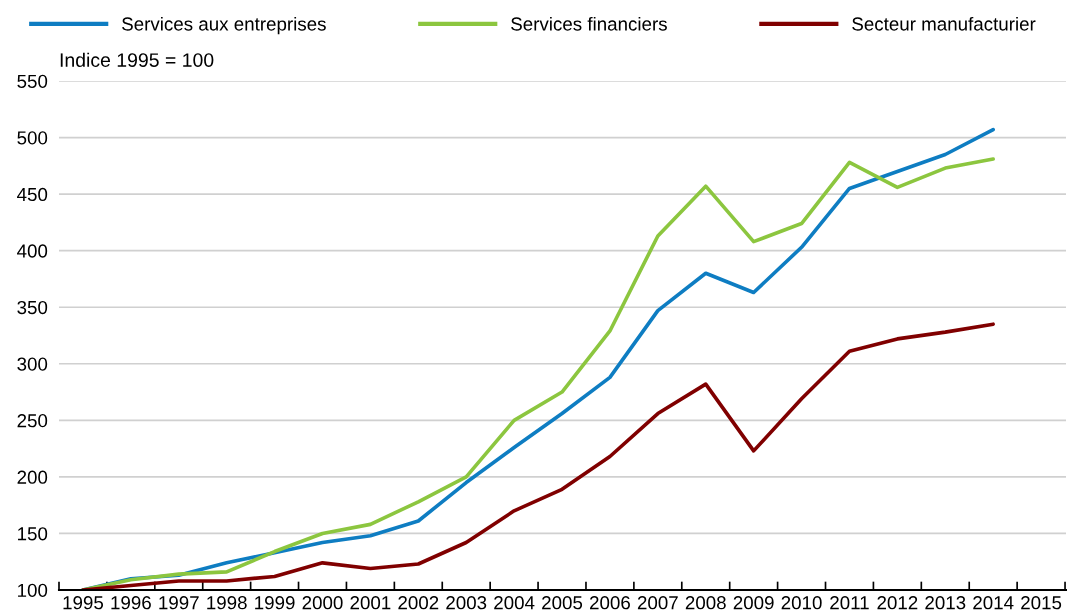 This screenshot has width=1067, height=616. Describe the element at coordinates (418, 603) in the screenshot. I see `x-tick-label: 2002` at that location.